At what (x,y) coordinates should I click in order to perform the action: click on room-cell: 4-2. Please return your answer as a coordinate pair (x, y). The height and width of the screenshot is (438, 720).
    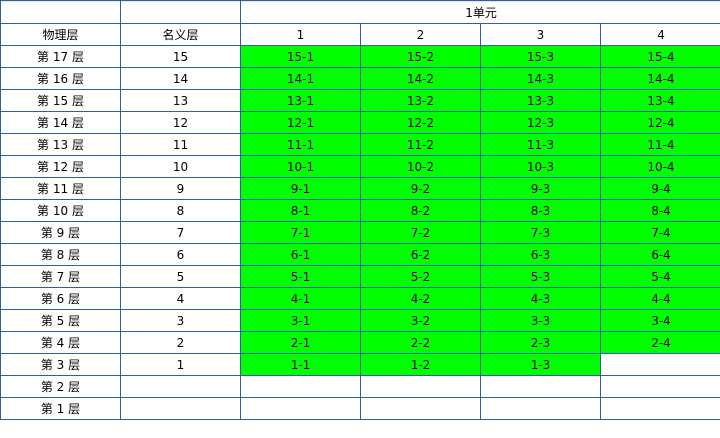
    Looking at the image, I should click on (420, 298).